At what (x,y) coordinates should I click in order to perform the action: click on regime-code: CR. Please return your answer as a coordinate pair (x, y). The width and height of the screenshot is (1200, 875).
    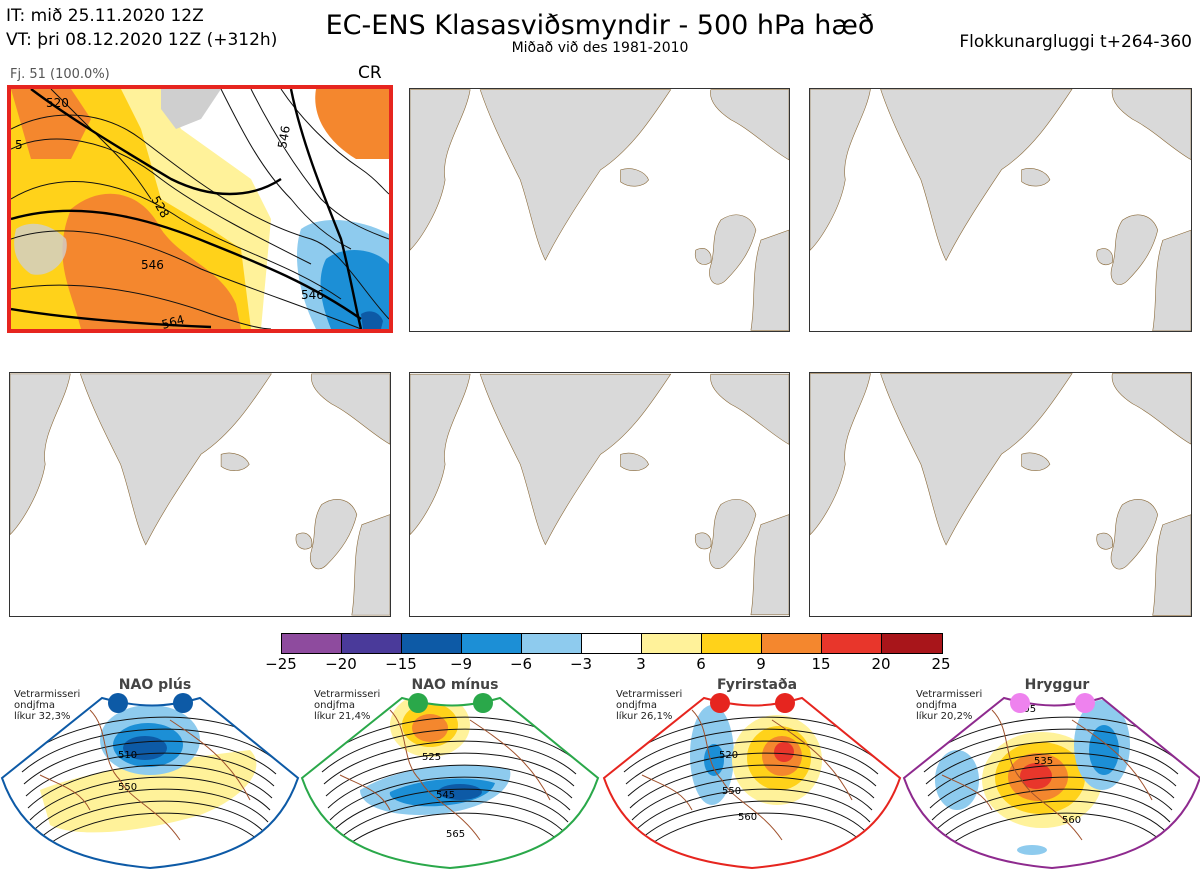
    Looking at the image, I should click on (370, 73).